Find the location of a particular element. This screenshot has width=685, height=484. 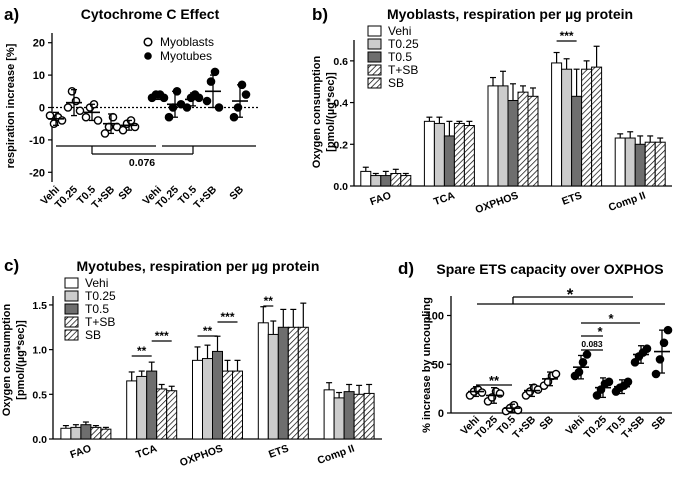

panel-c-letter: c) is located at coordinates (11, 265).